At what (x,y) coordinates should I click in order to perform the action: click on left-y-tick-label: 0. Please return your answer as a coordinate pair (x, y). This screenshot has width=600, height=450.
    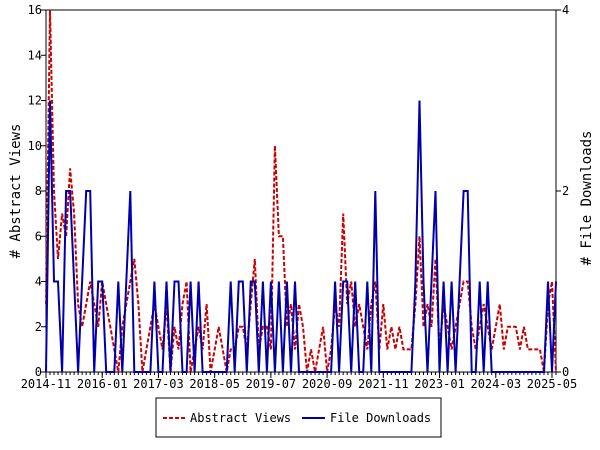
    Looking at the image, I should click on (38, 372).